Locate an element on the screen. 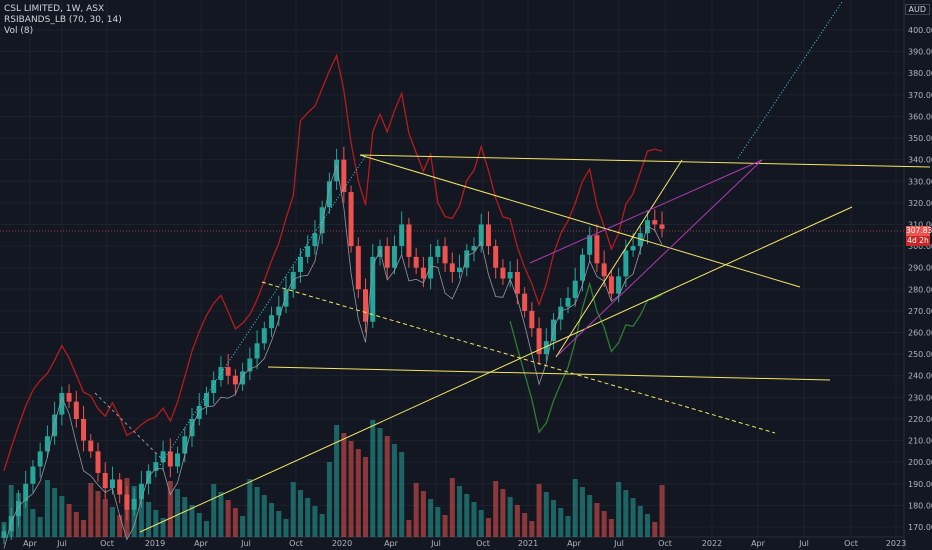 Image resolution: width=932 pixels, height=550 pixels. price-tick-label: 190.00 is located at coordinates (920, 484).